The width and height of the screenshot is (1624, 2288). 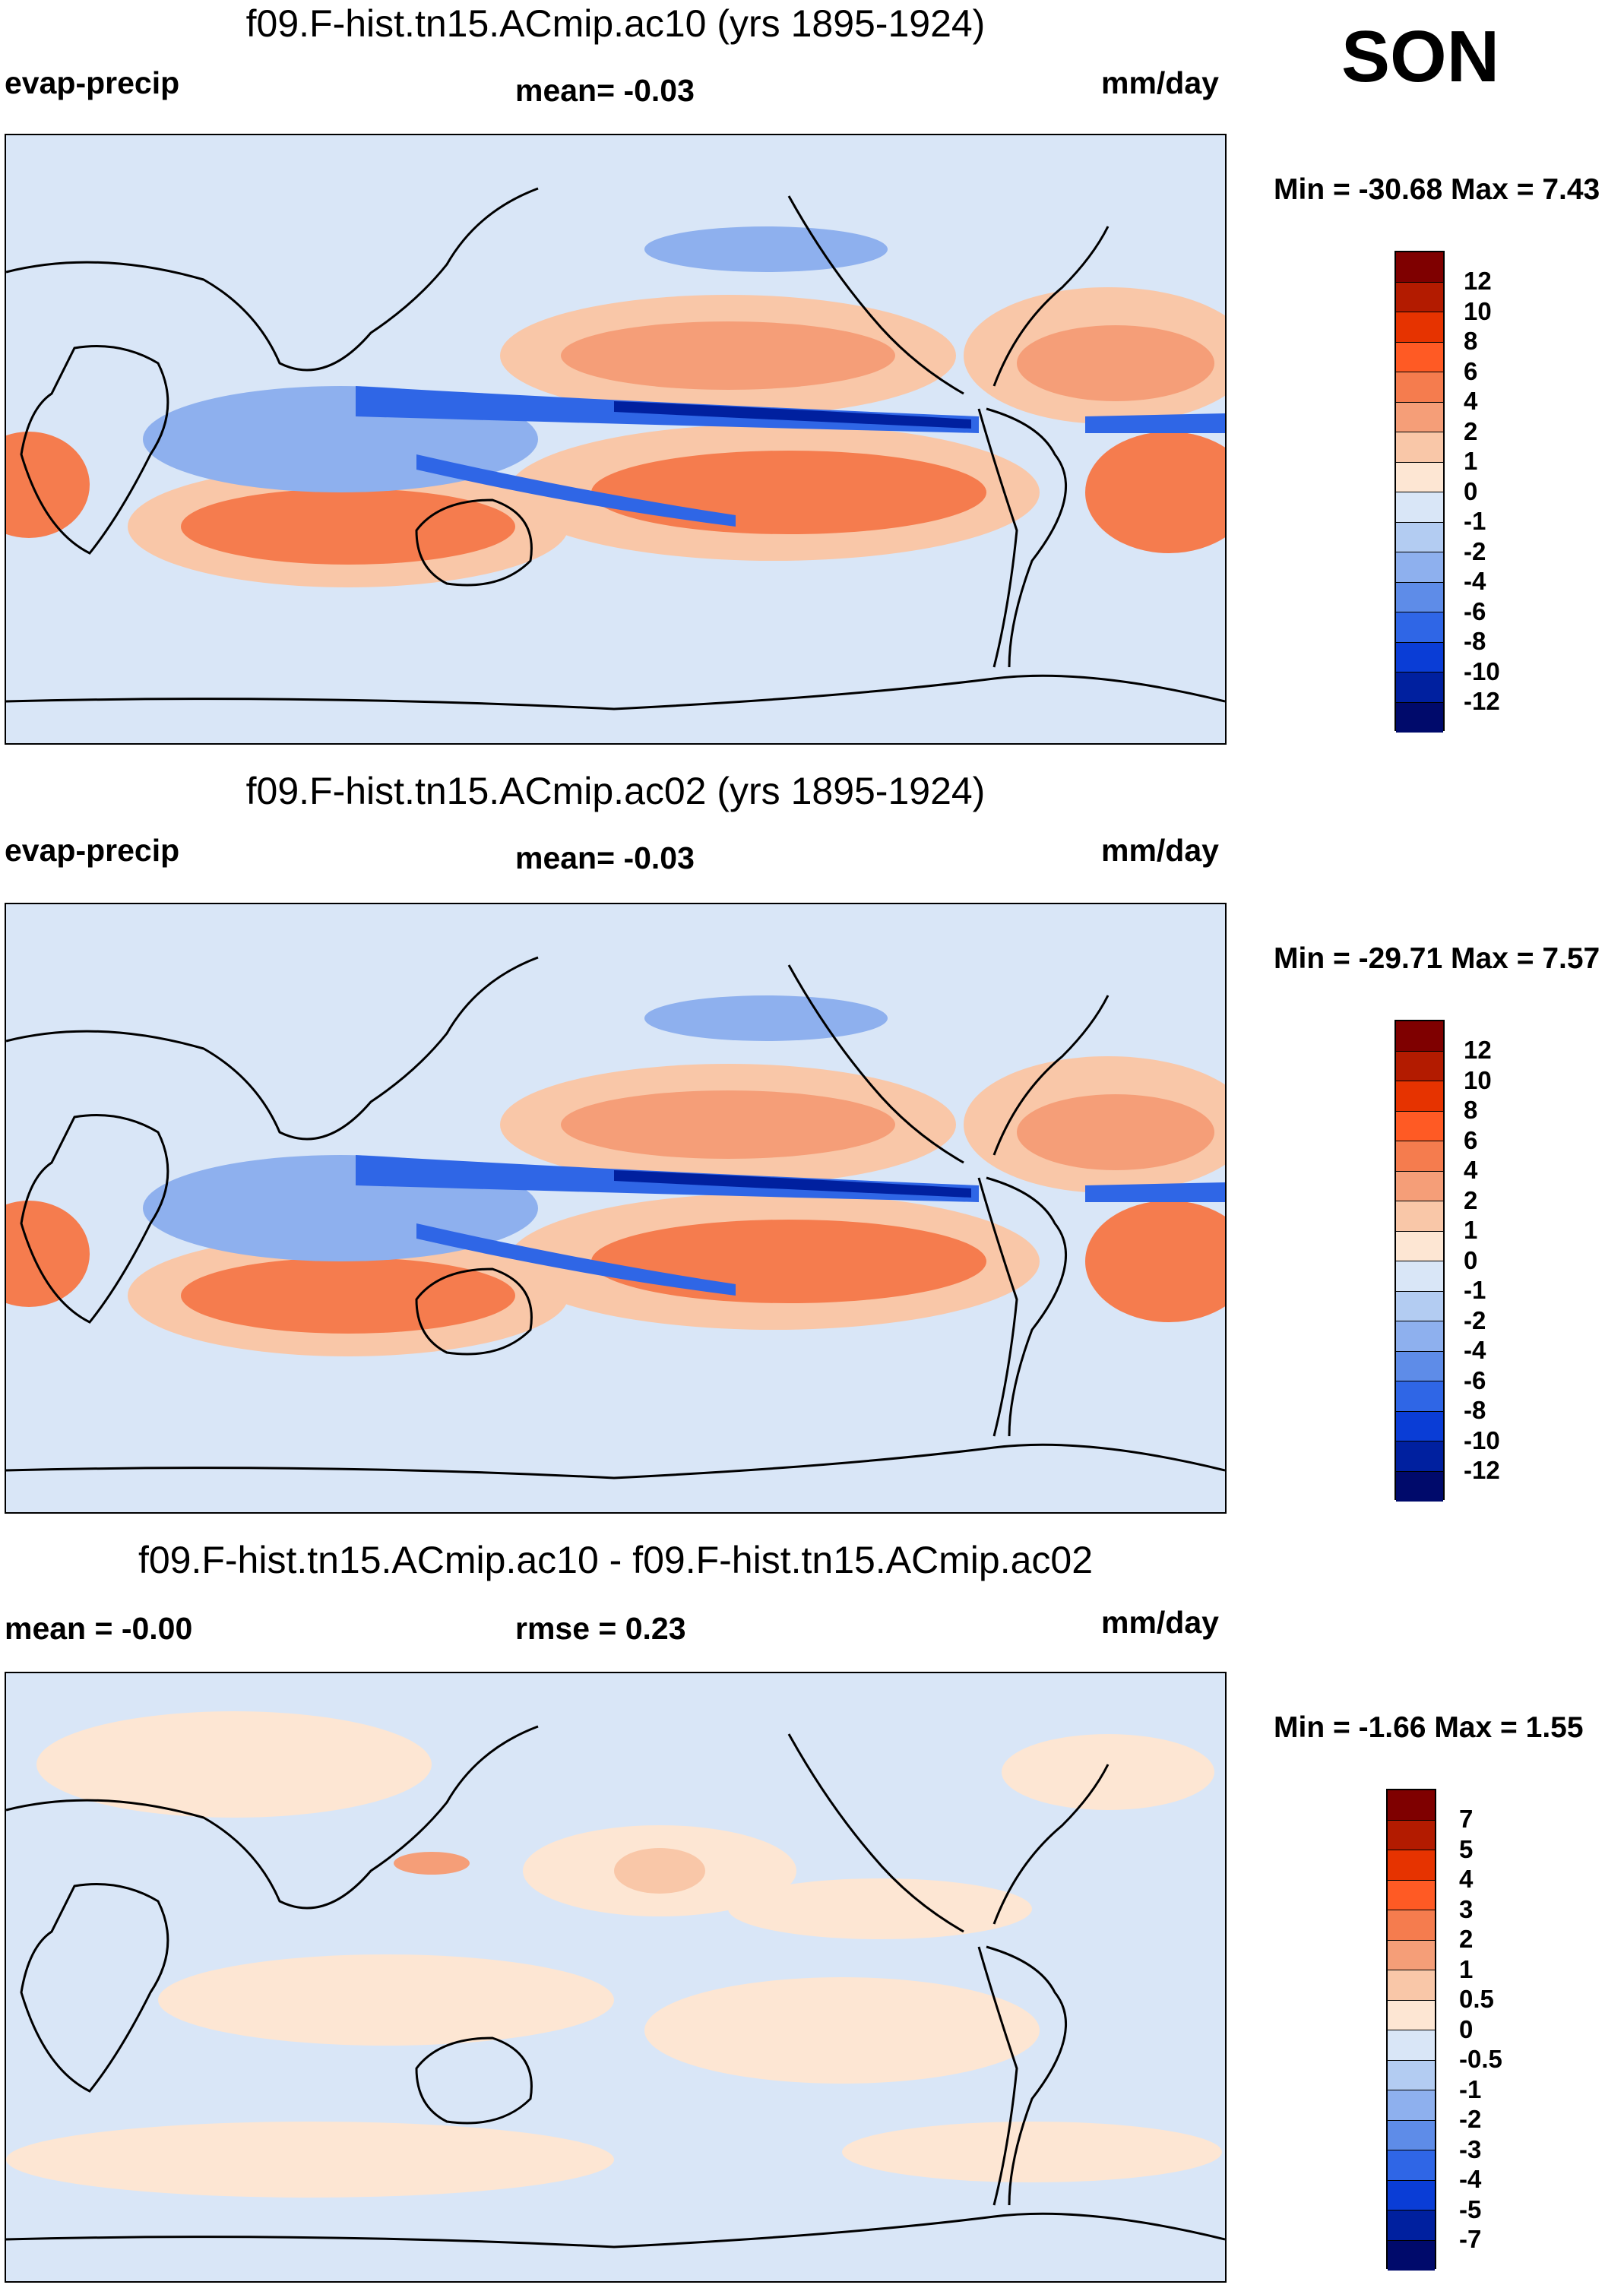 What do you see at coordinates (1471, 1110) in the screenshot?
I see `colorbar-tick: 8` at bounding box center [1471, 1110].